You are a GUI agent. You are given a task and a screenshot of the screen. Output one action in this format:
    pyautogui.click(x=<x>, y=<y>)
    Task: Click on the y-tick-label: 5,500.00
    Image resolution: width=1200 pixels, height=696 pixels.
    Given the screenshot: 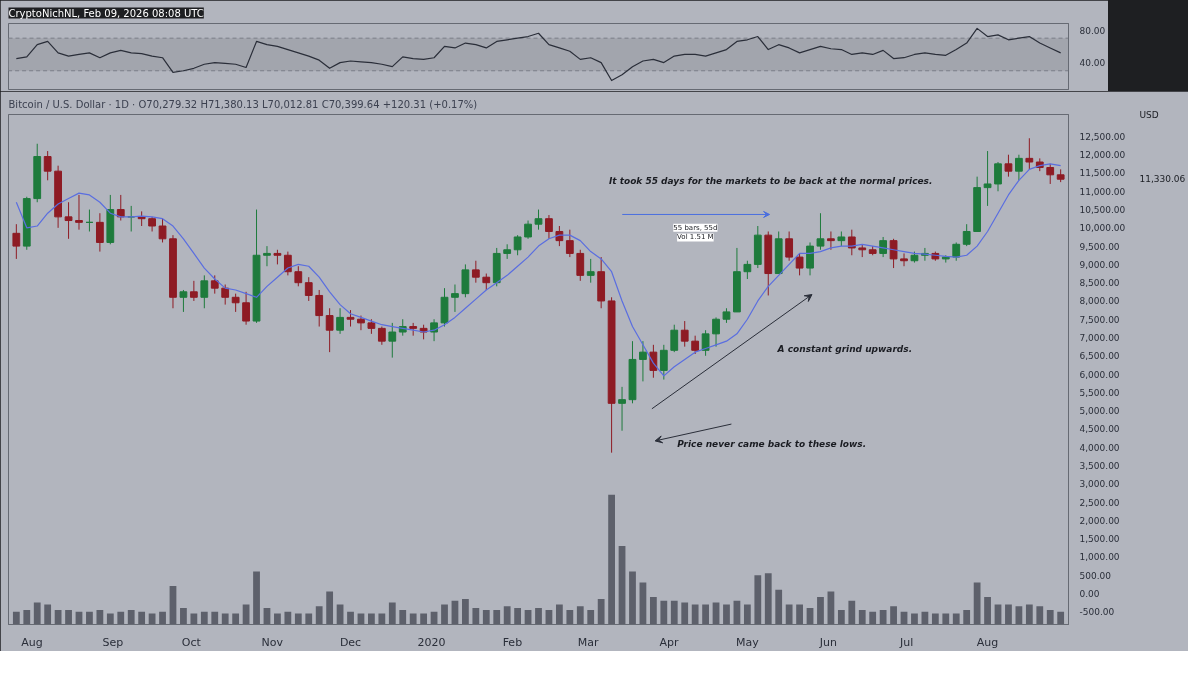 What is the action you would take?
    pyautogui.click(x=1099, y=392)
    